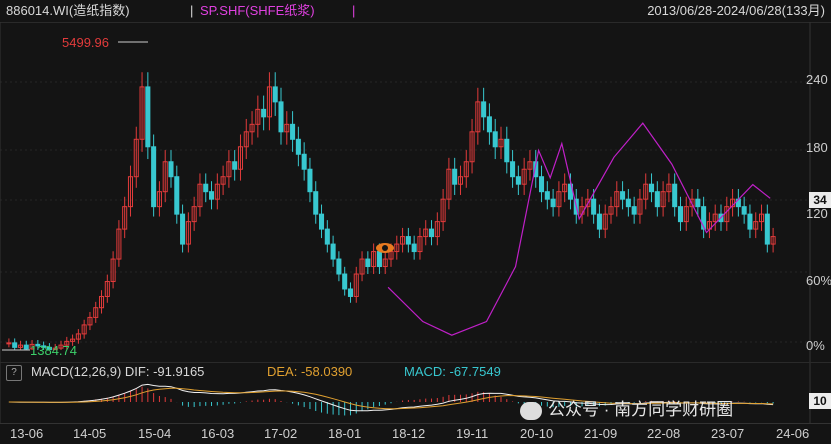 This screenshot has height=444, width=831. Describe the element at coordinates (118, 371) in the screenshot. I see `macd-params-label: MACD(12,26,9) DIF: -91.9165` at that location.